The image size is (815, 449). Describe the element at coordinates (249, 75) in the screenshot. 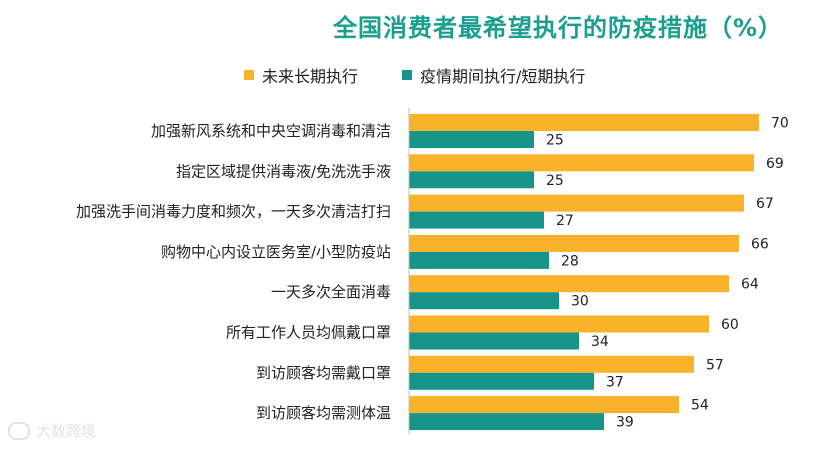

I see `legend-swatch-long-term` at that location.